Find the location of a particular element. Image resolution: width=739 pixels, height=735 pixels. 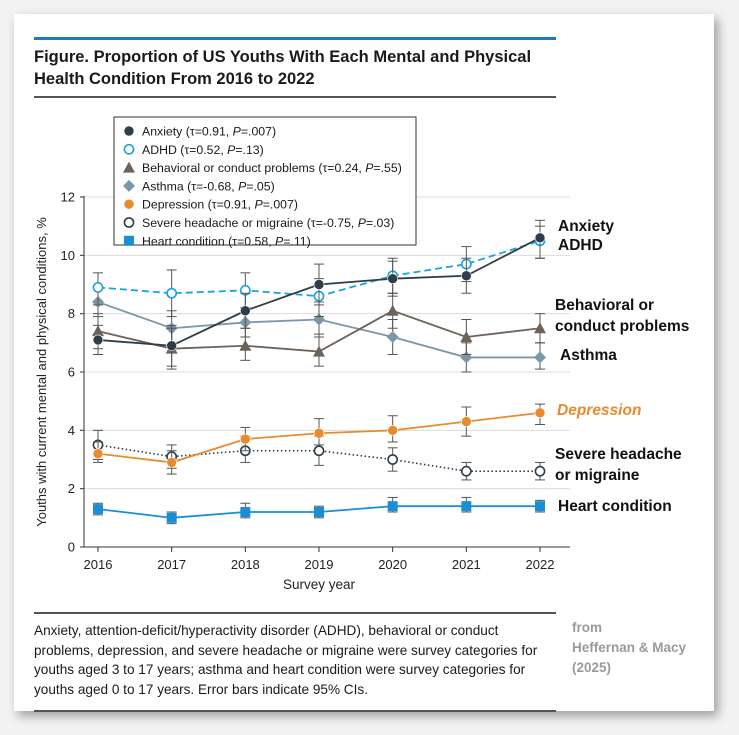

series-end-label: Severe headache or migraine is located at coordinates (618, 465).